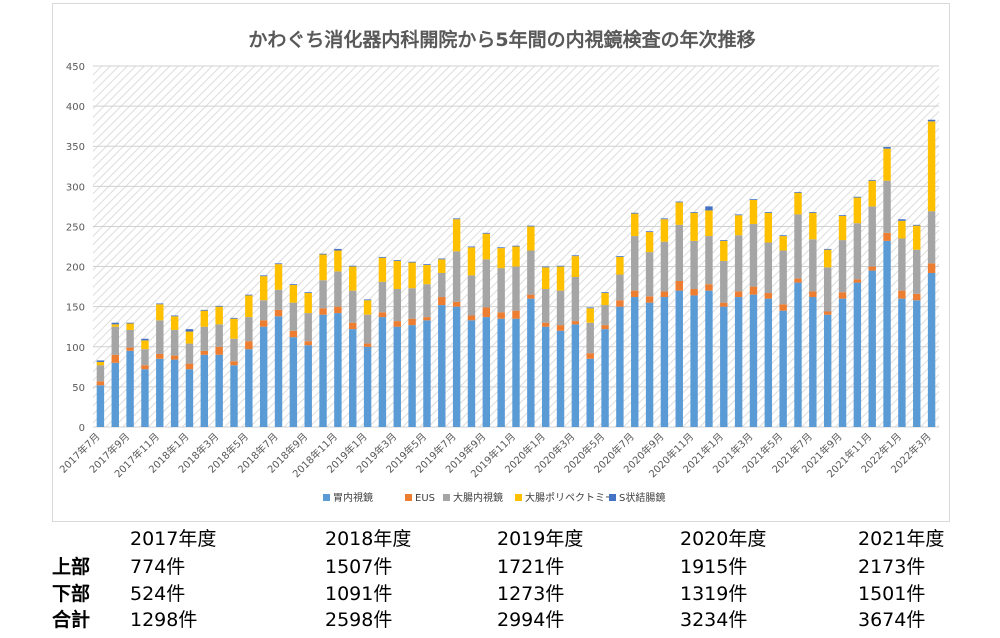 The image size is (1000, 638). I want to click on count-cell: 774件, so click(158, 567).